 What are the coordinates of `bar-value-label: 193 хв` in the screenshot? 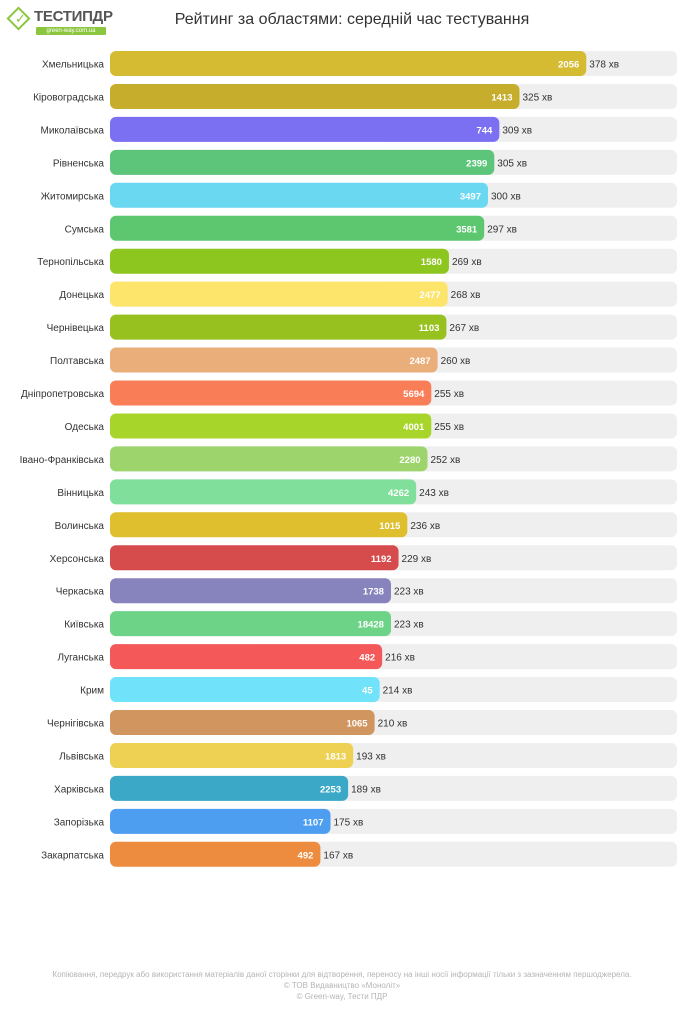 It's located at (371, 756).